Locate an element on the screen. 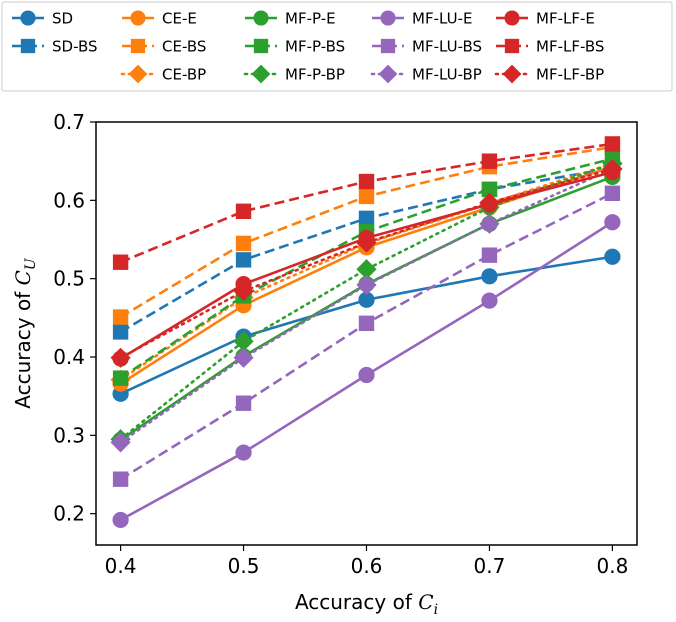  x-tick-label: 0.6 is located at coordinates (367, 566).